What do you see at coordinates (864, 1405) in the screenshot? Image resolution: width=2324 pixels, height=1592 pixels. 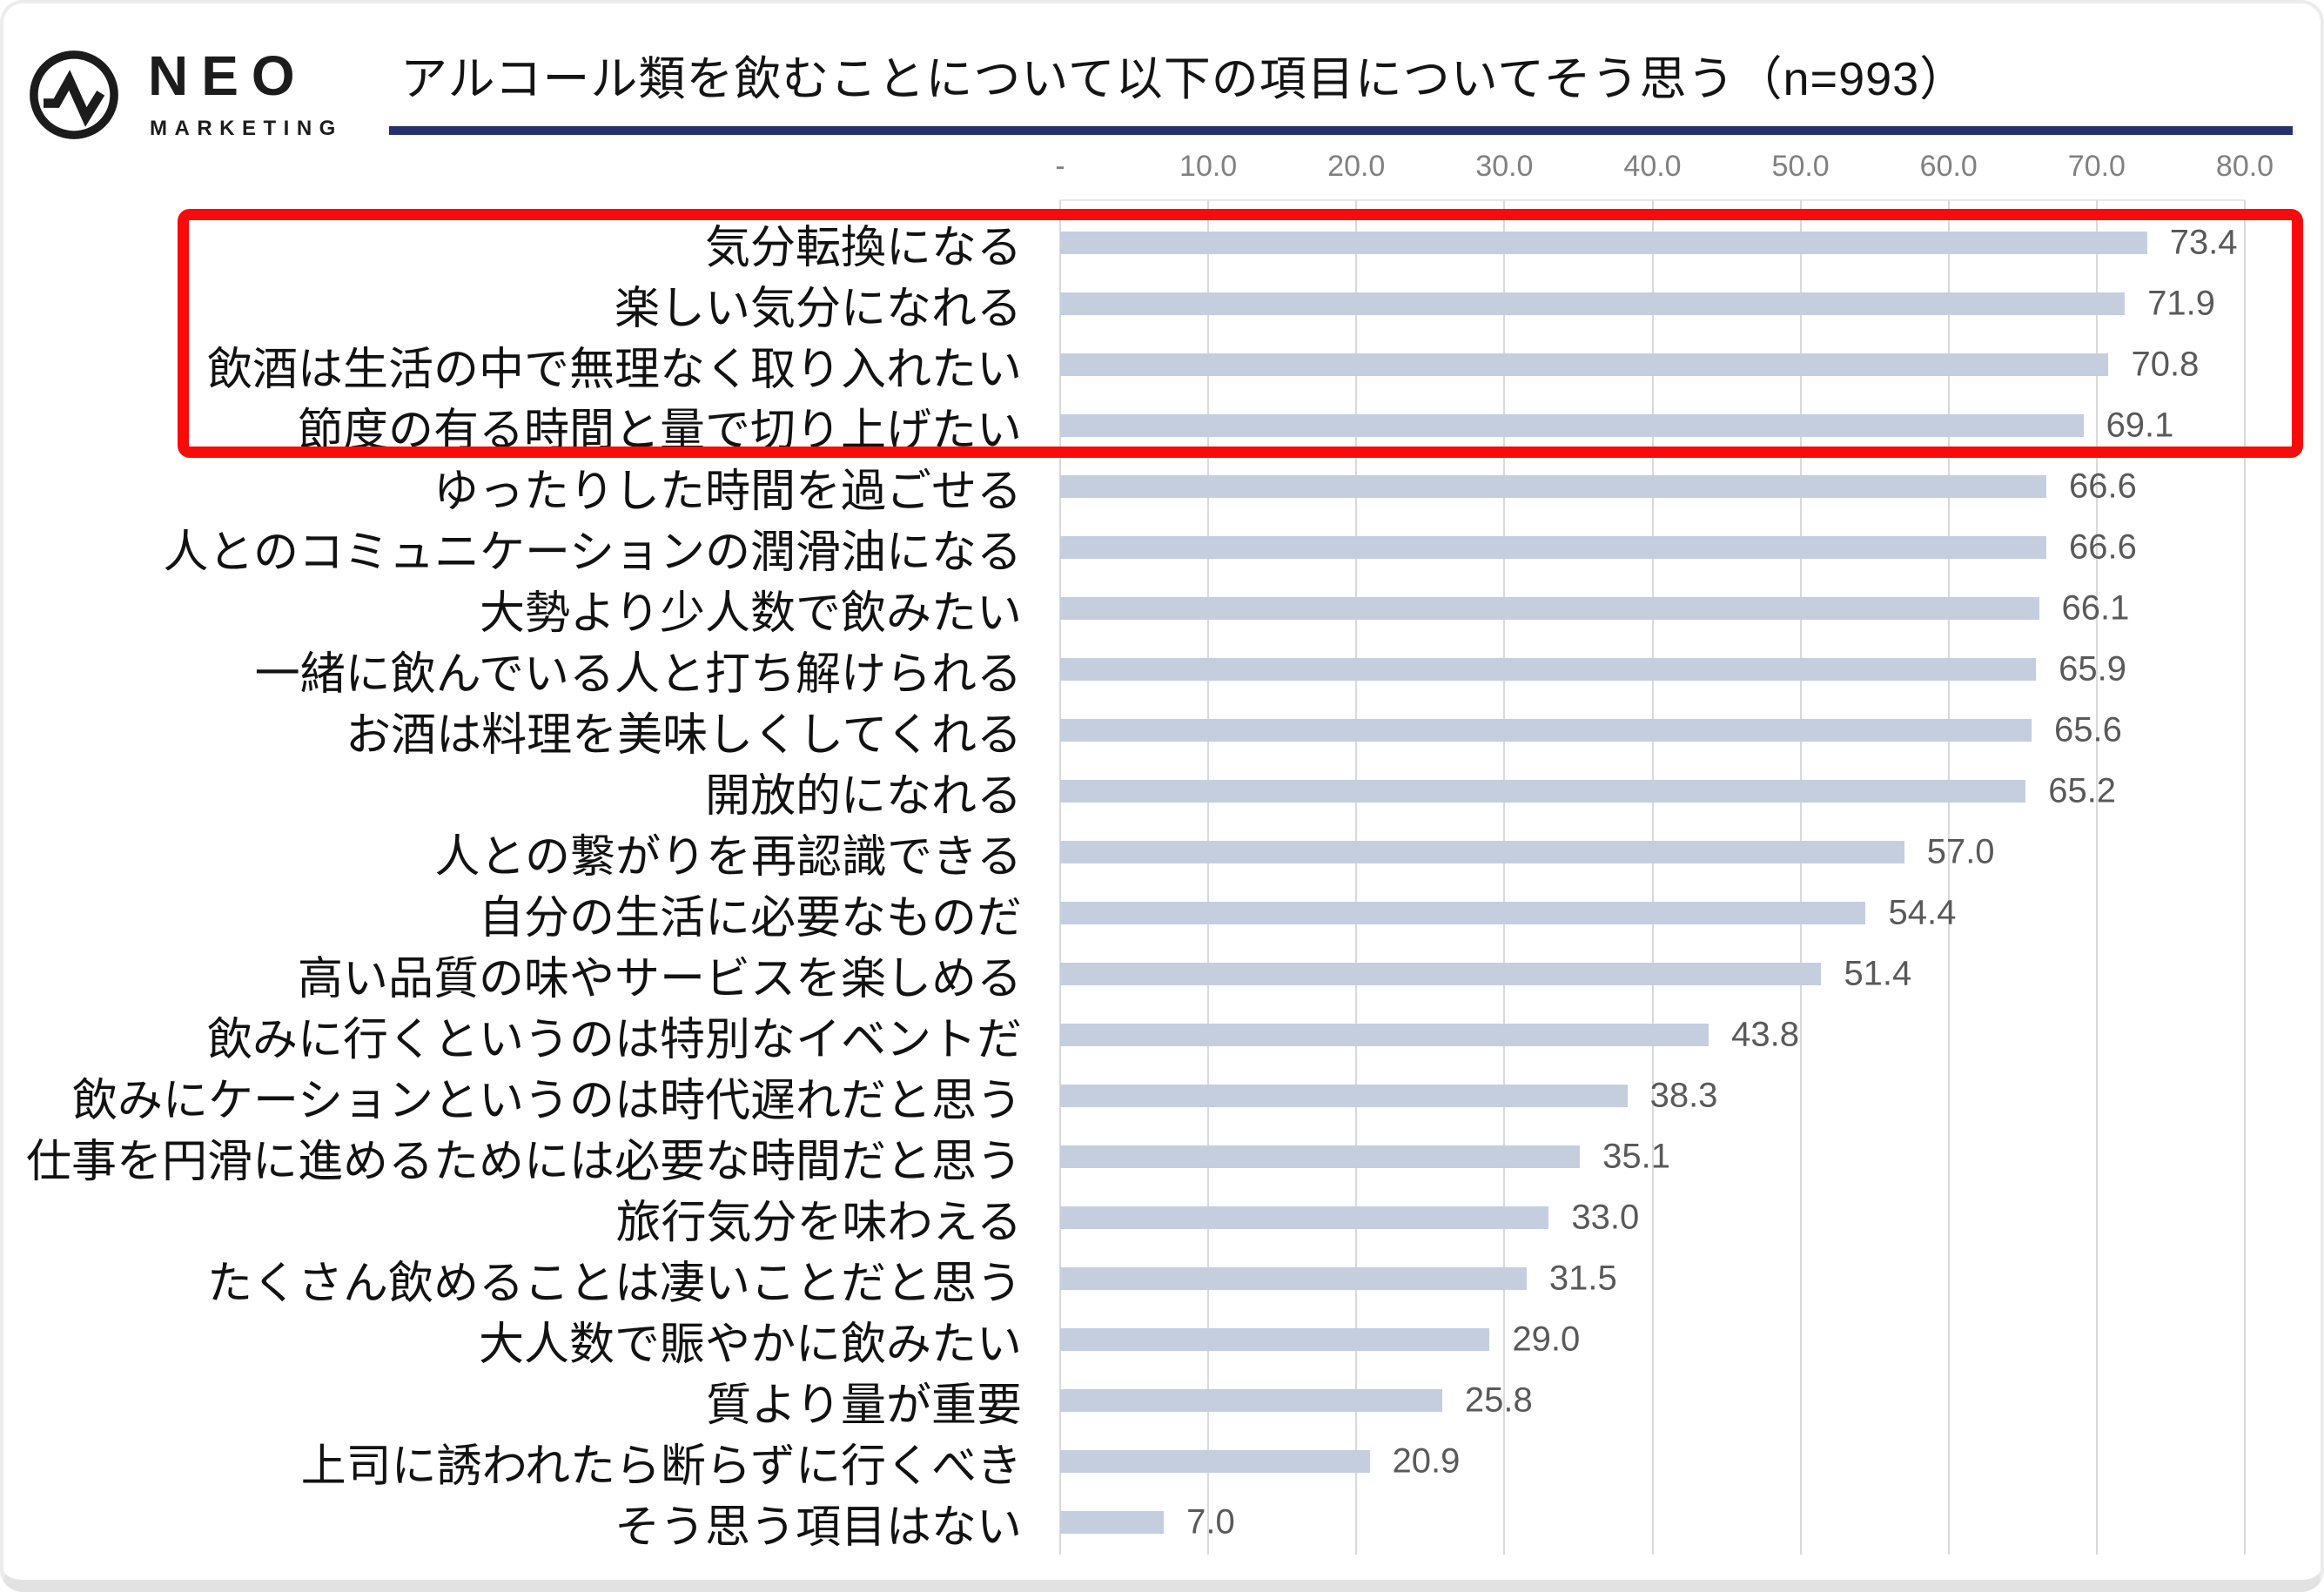 I see `category-label: 質より量が重要` at bounding box center [864, 1405].